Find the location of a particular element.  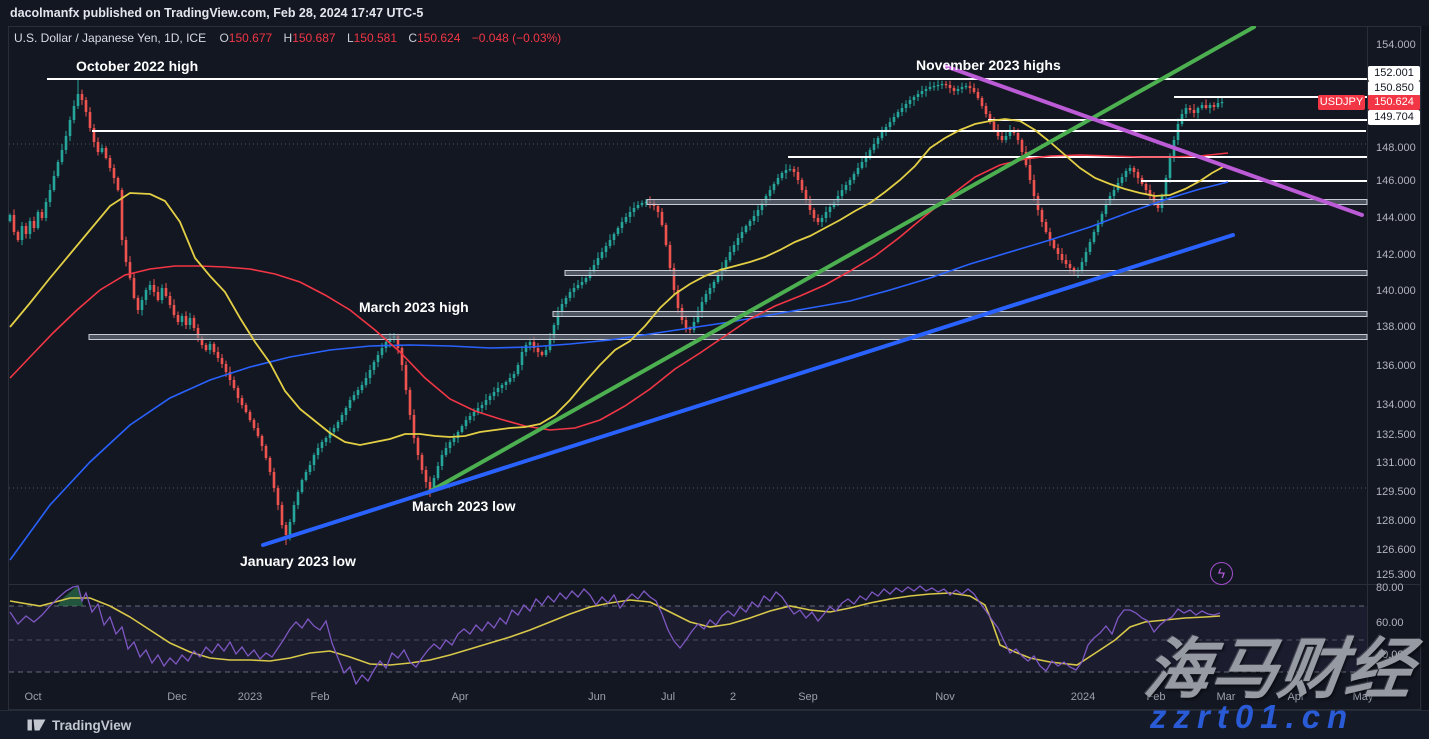

rsi-line is located at coordinates (615, 635).